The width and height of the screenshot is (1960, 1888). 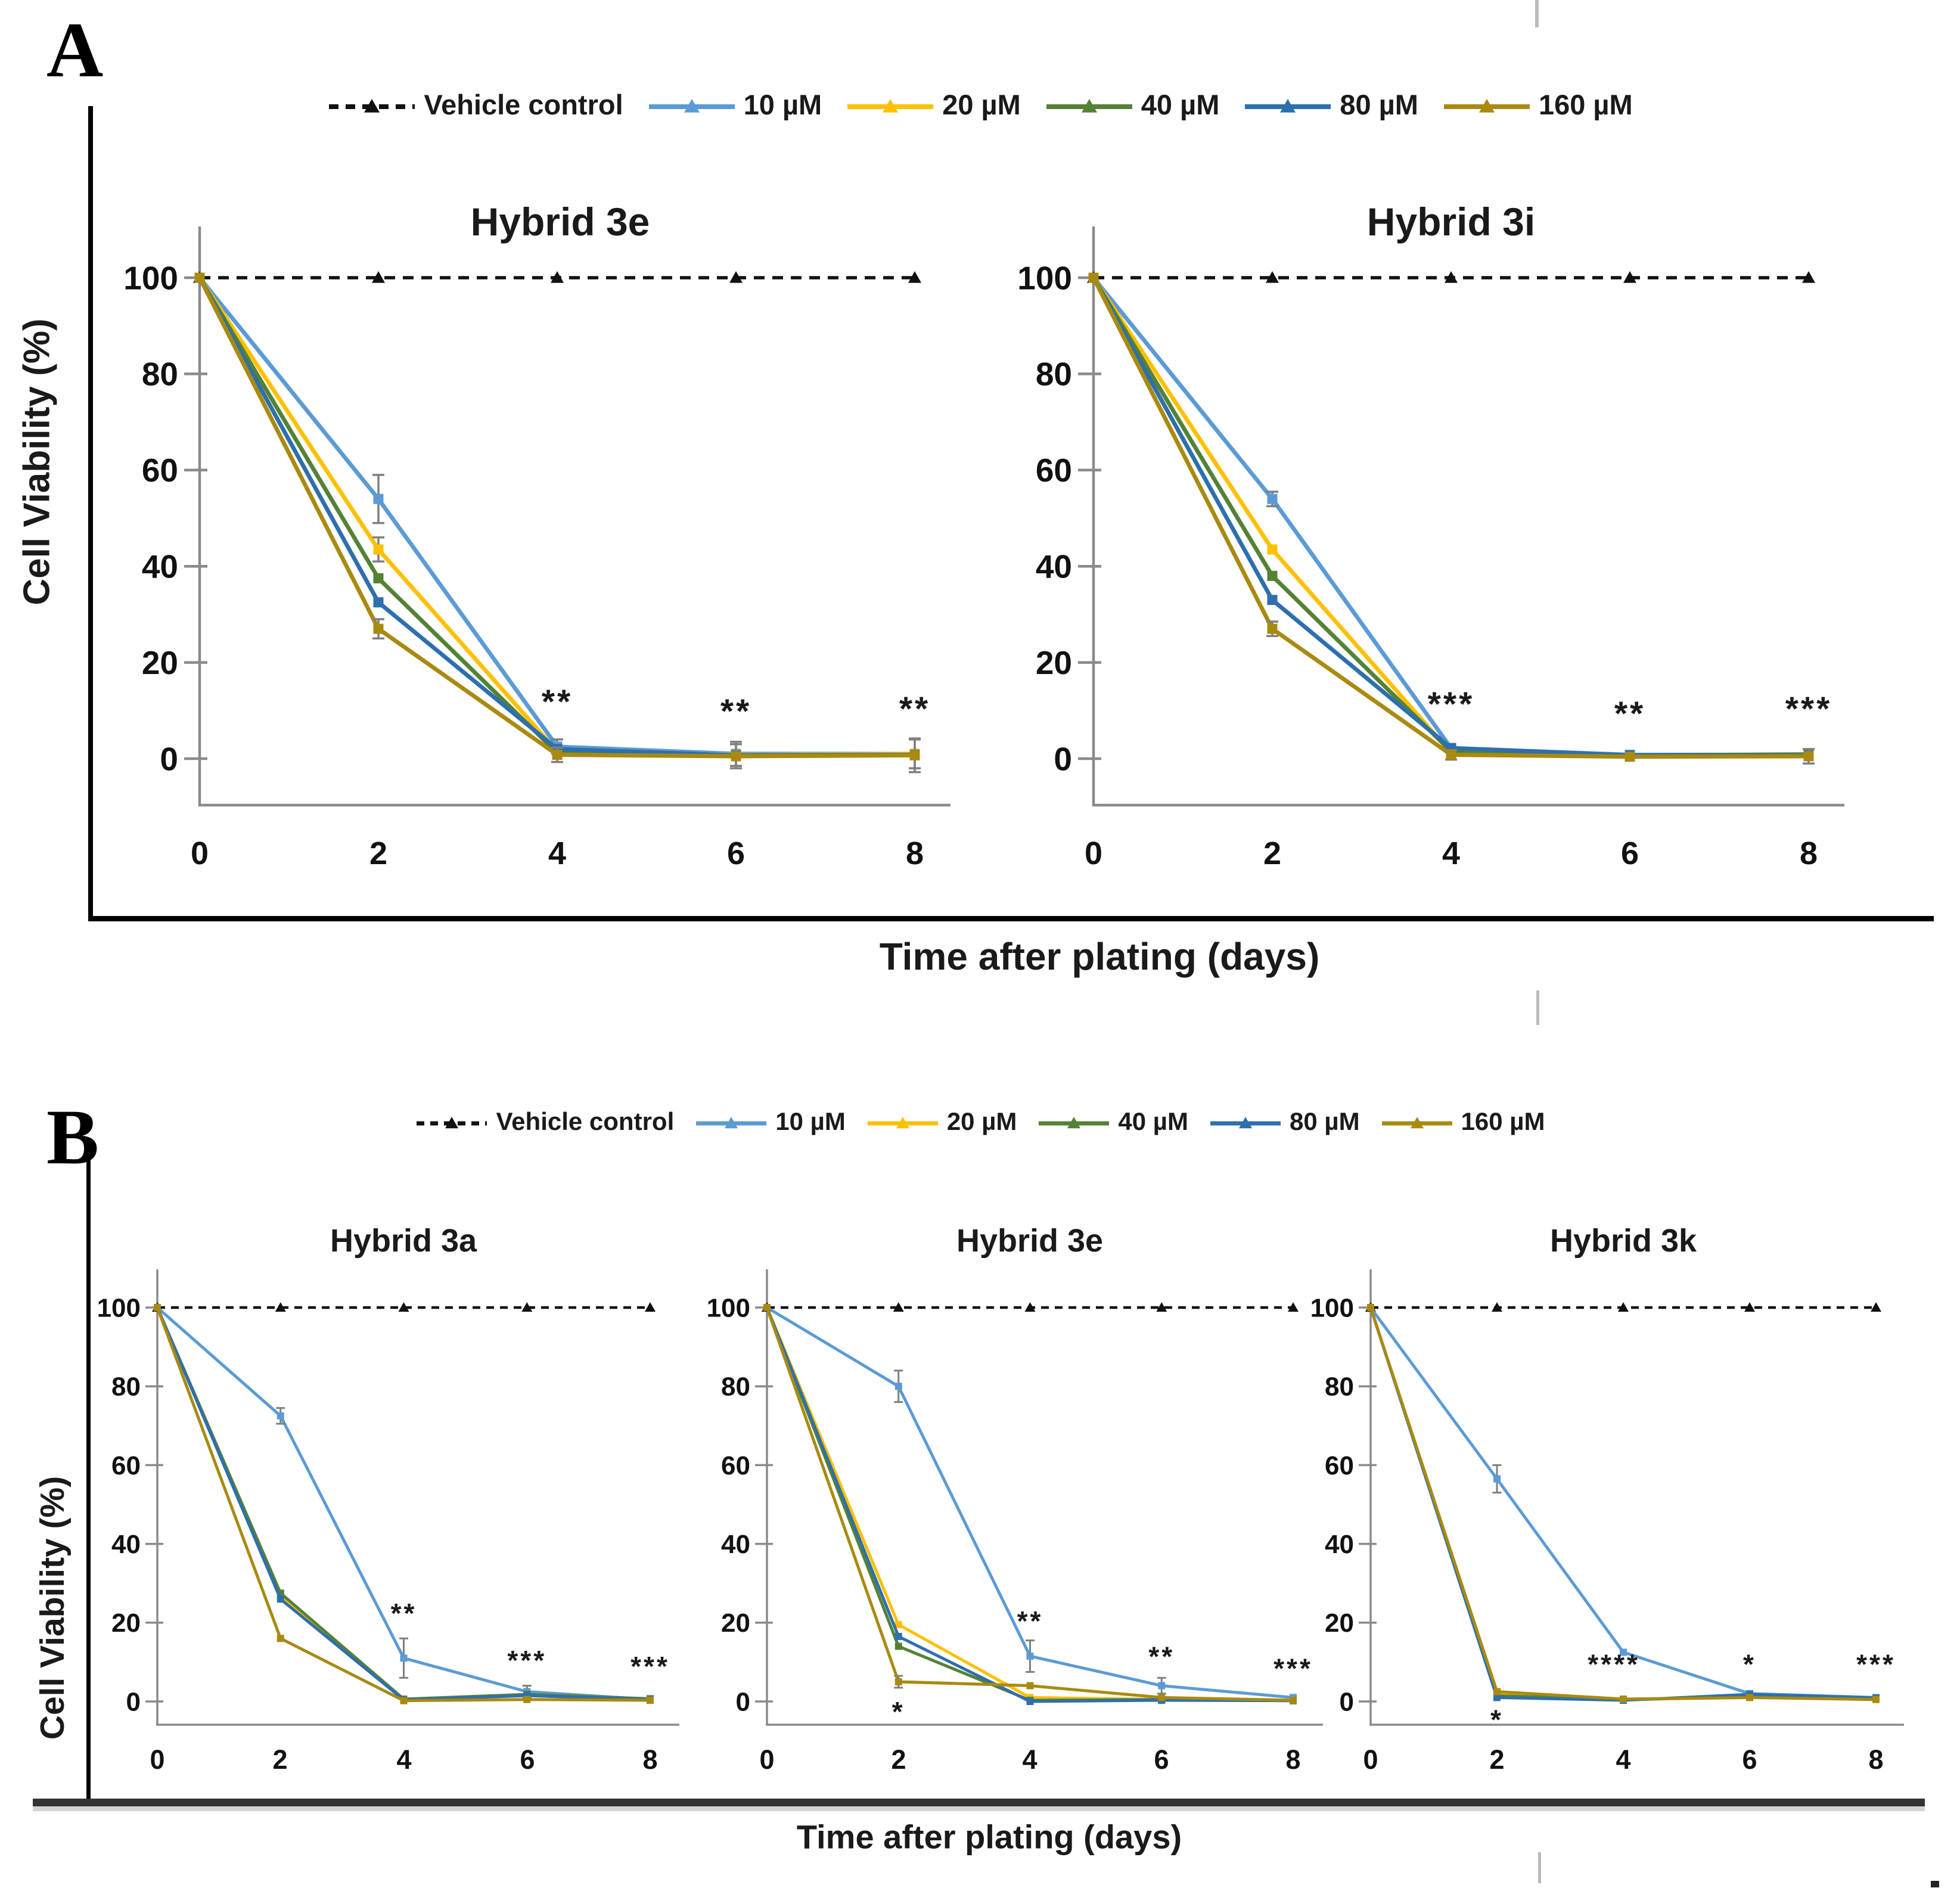 What do you see at coordinates (979, 1802) in the screenshot?
I see `panel-b-border-bottom` at bounding box center [979, 1802].